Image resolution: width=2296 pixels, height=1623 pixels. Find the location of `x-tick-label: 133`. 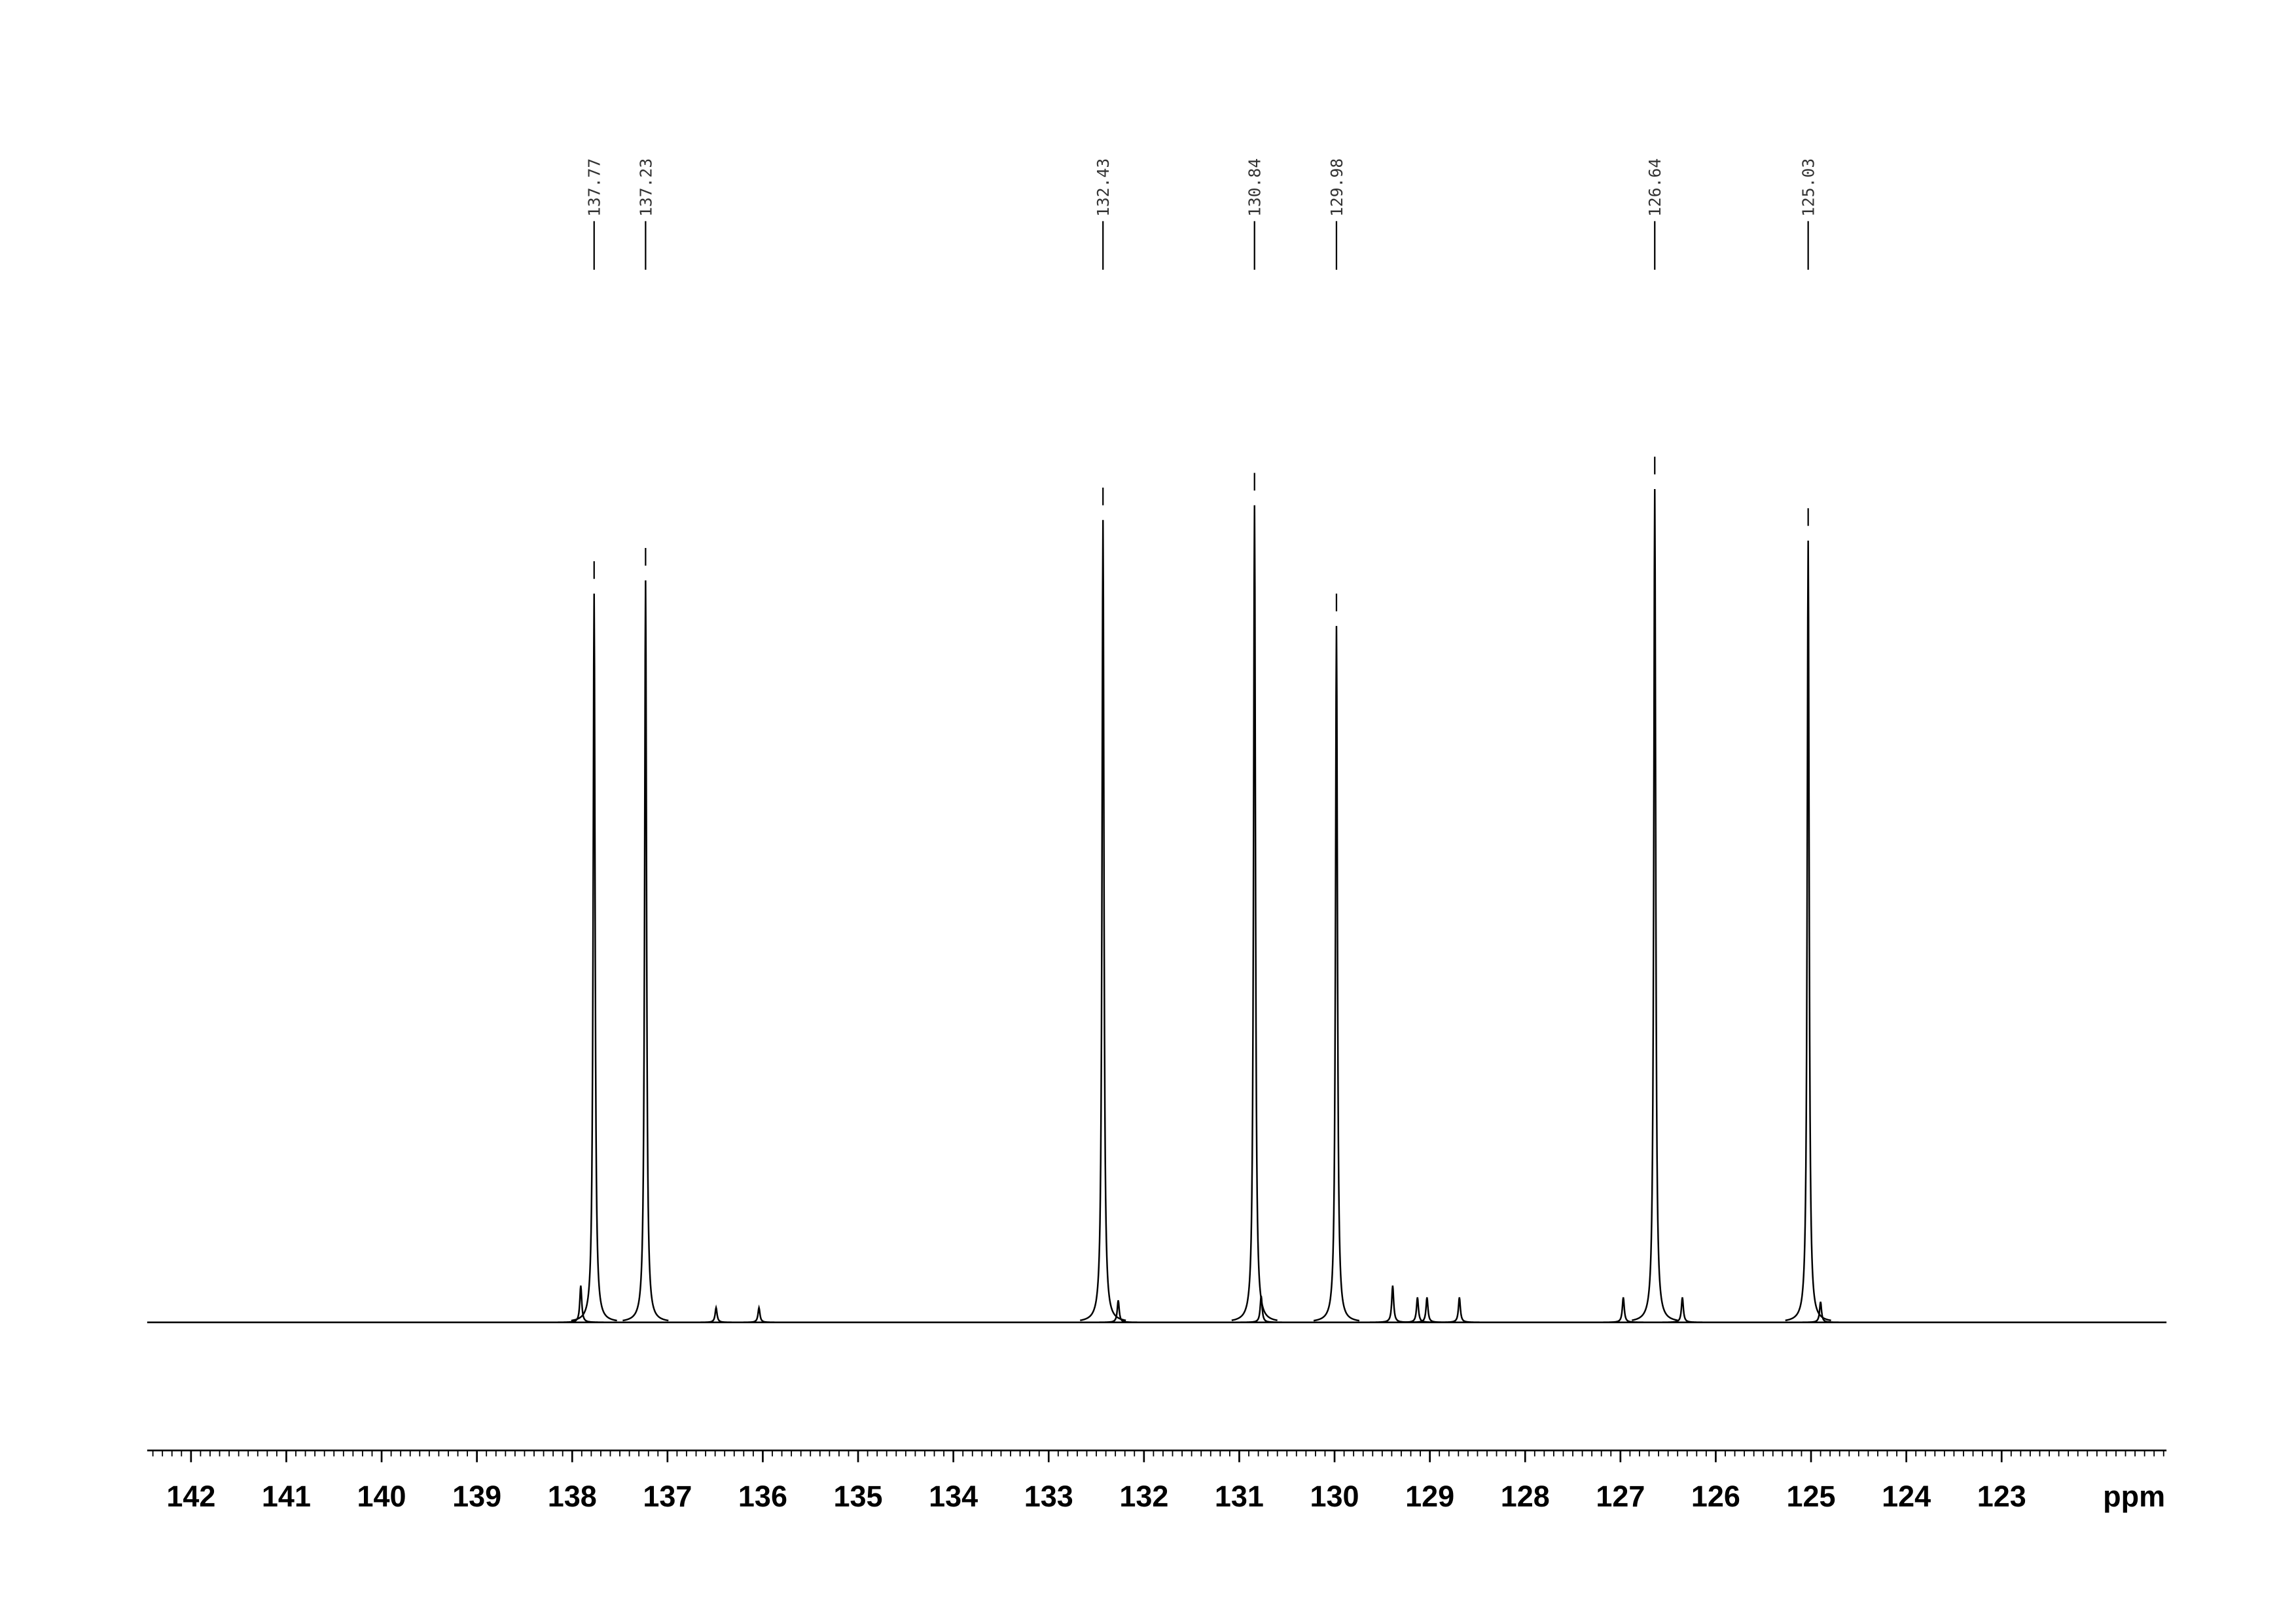

x-tick-label: 133 is located at coordinates (1048, 1496).